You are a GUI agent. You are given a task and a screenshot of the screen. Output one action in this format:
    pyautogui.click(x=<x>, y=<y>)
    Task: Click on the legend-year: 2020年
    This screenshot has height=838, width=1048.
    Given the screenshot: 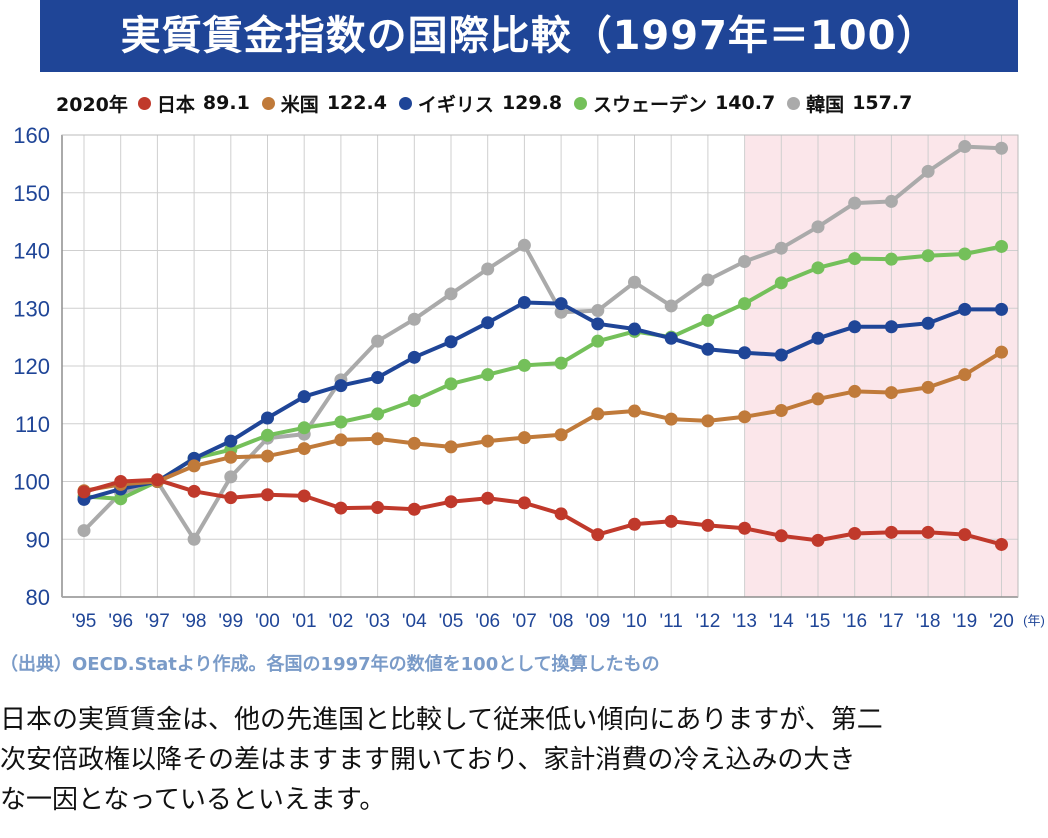 What is the action you would take?
    pyautogui.click(x=92, y=104)
    